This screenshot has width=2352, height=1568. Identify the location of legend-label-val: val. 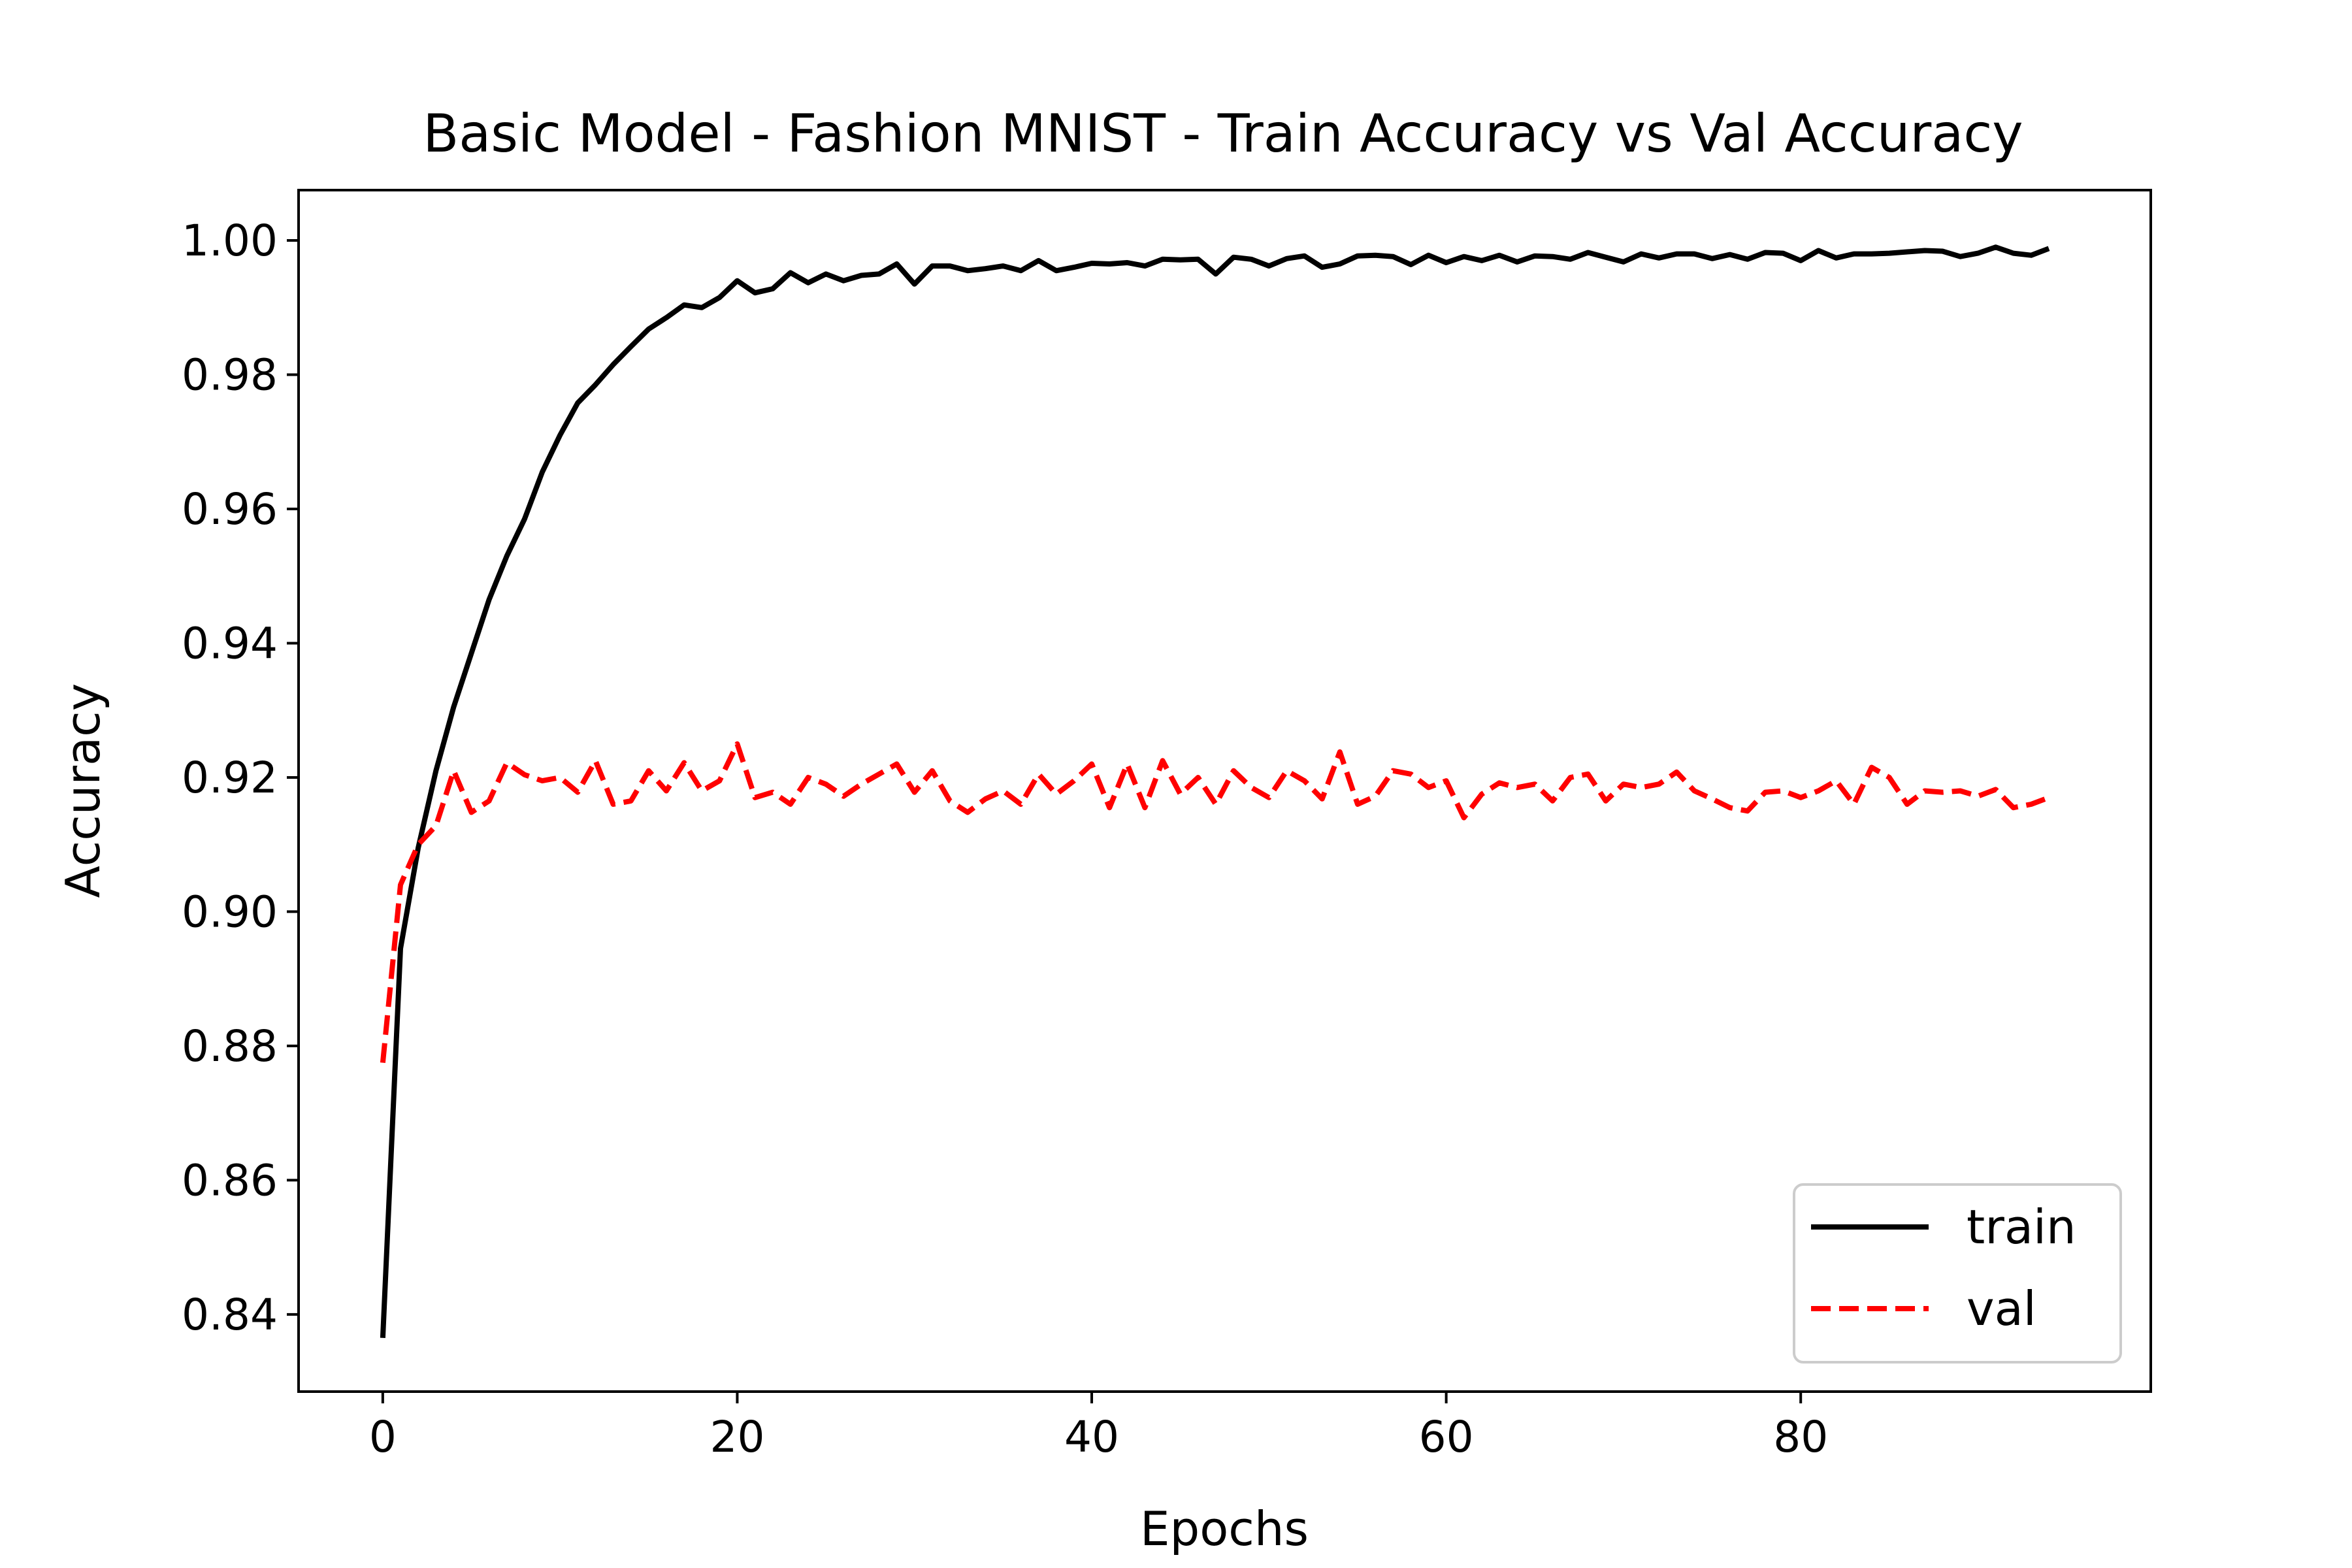
(2001, 1308).